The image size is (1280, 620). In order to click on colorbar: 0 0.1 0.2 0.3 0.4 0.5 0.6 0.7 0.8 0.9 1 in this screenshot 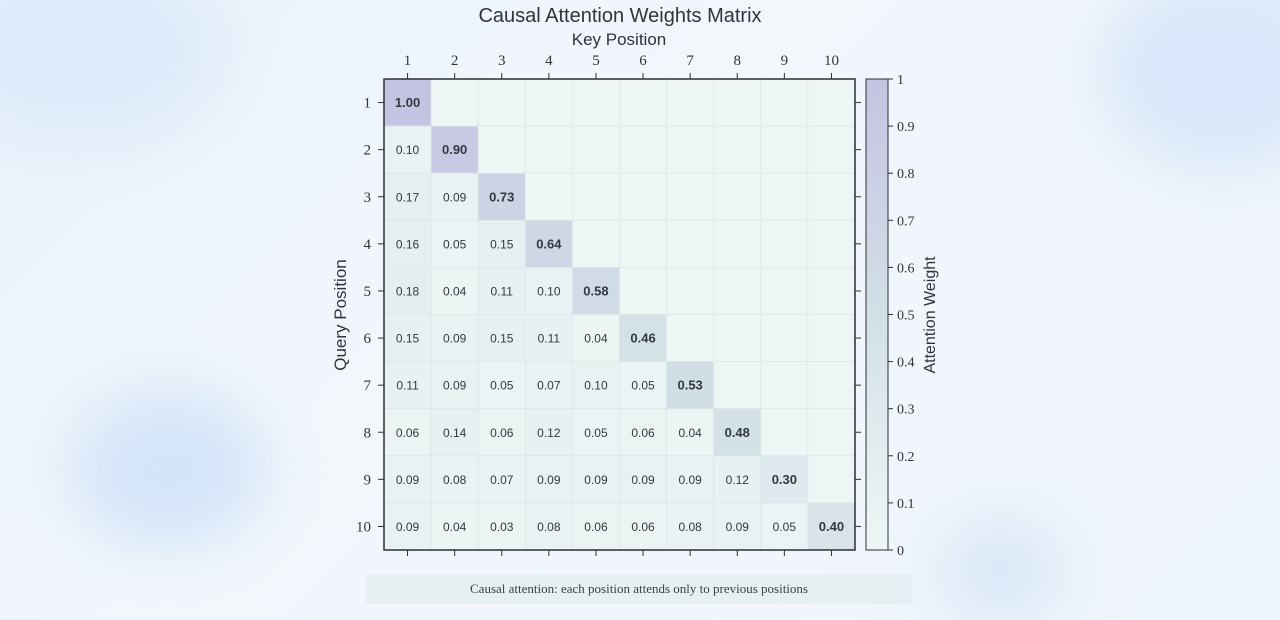, I will do `click(890, 316)`.